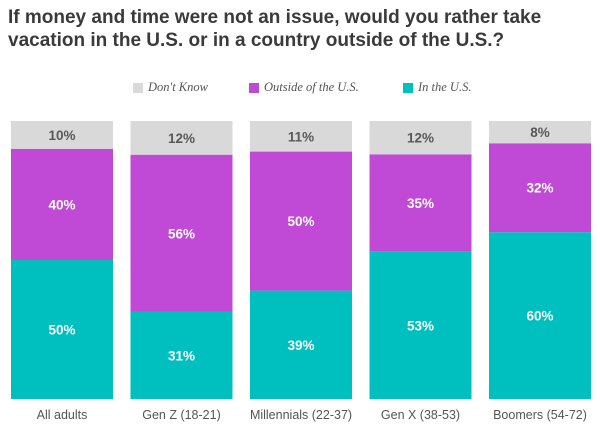 The height and width of the screenshot is (425, 600). I want to click on data-label-in-the-u-s-millennials-22-37: 39%, so click(300, 345).